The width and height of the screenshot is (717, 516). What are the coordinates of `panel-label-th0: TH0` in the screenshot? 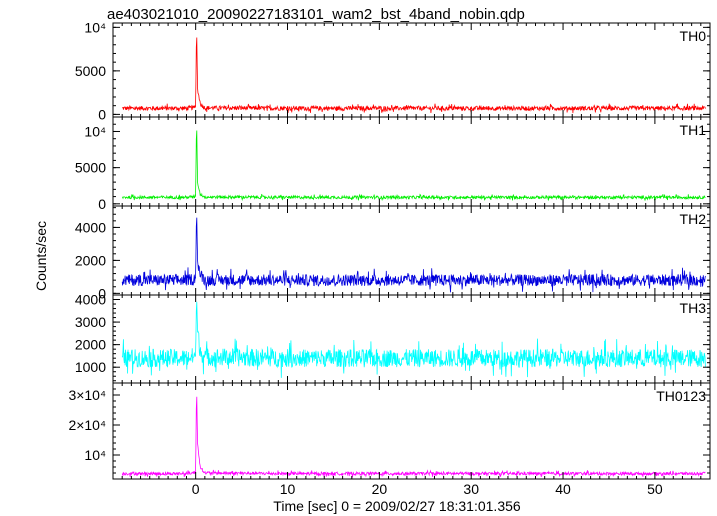 It's located at (693, 36).